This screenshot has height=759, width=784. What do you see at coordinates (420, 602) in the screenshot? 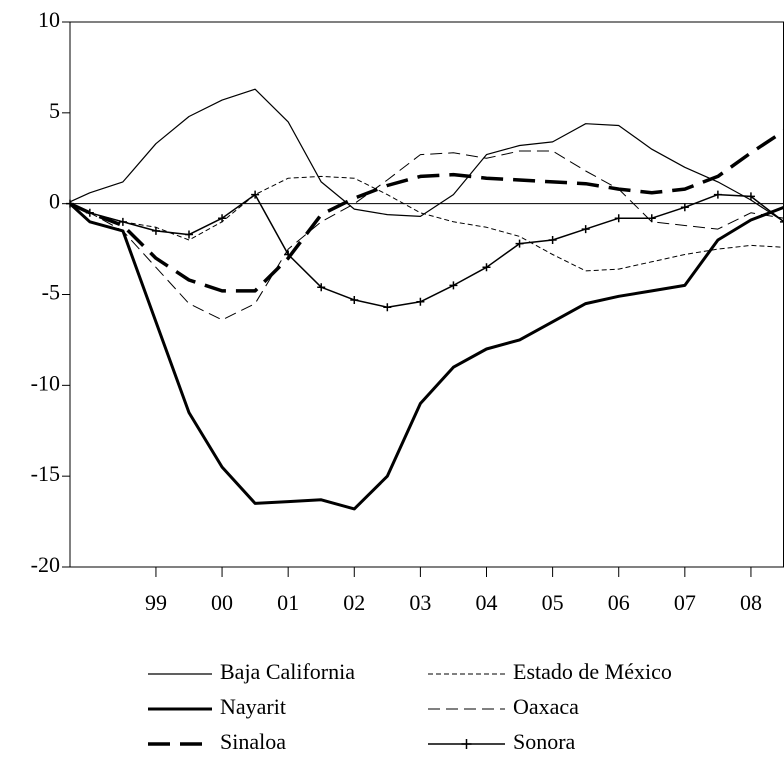
I see `x-tick-label: 03` at bounding box center [420, 602].